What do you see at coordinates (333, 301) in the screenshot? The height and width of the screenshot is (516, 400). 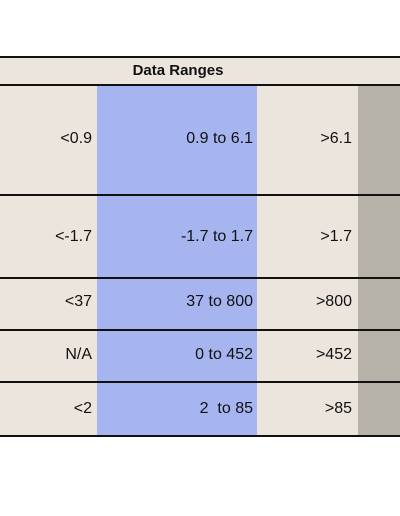 I see `row-3-high: >800` at bounding box center [333, 301].